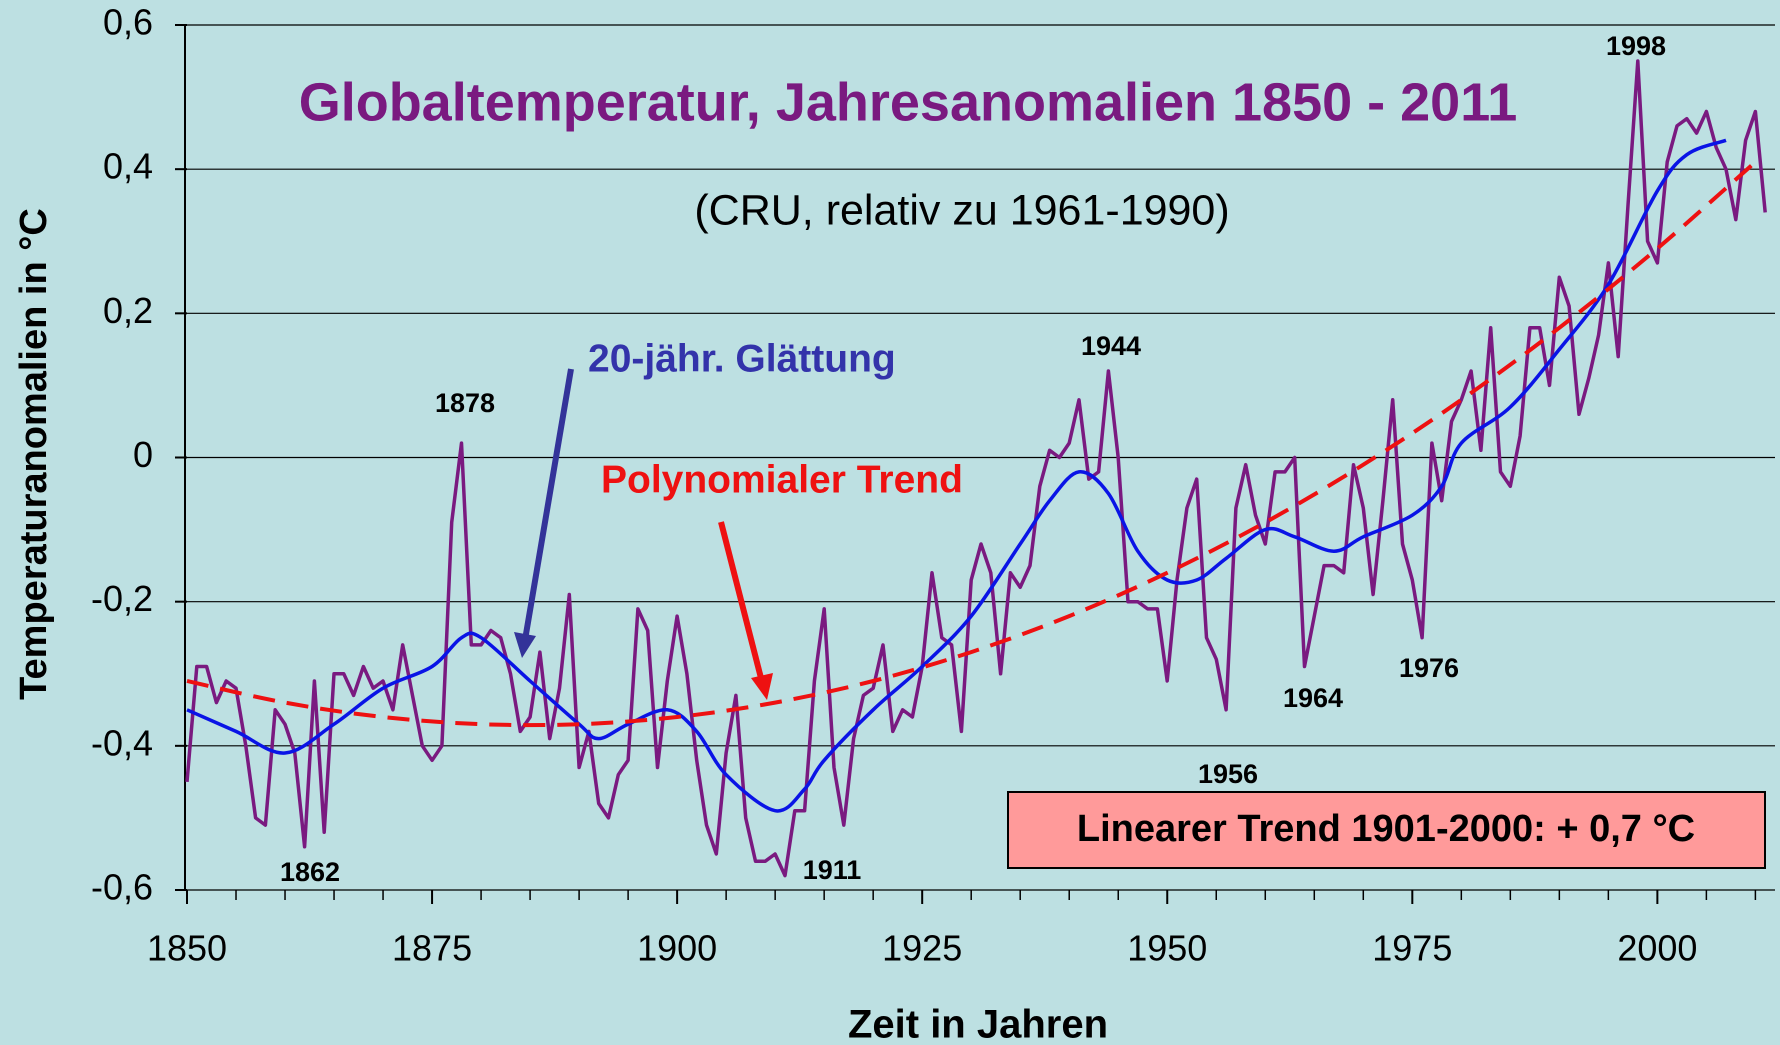 The image size is (1780, 1045). I want to click on year-label: 1998, so click(1636, 46).